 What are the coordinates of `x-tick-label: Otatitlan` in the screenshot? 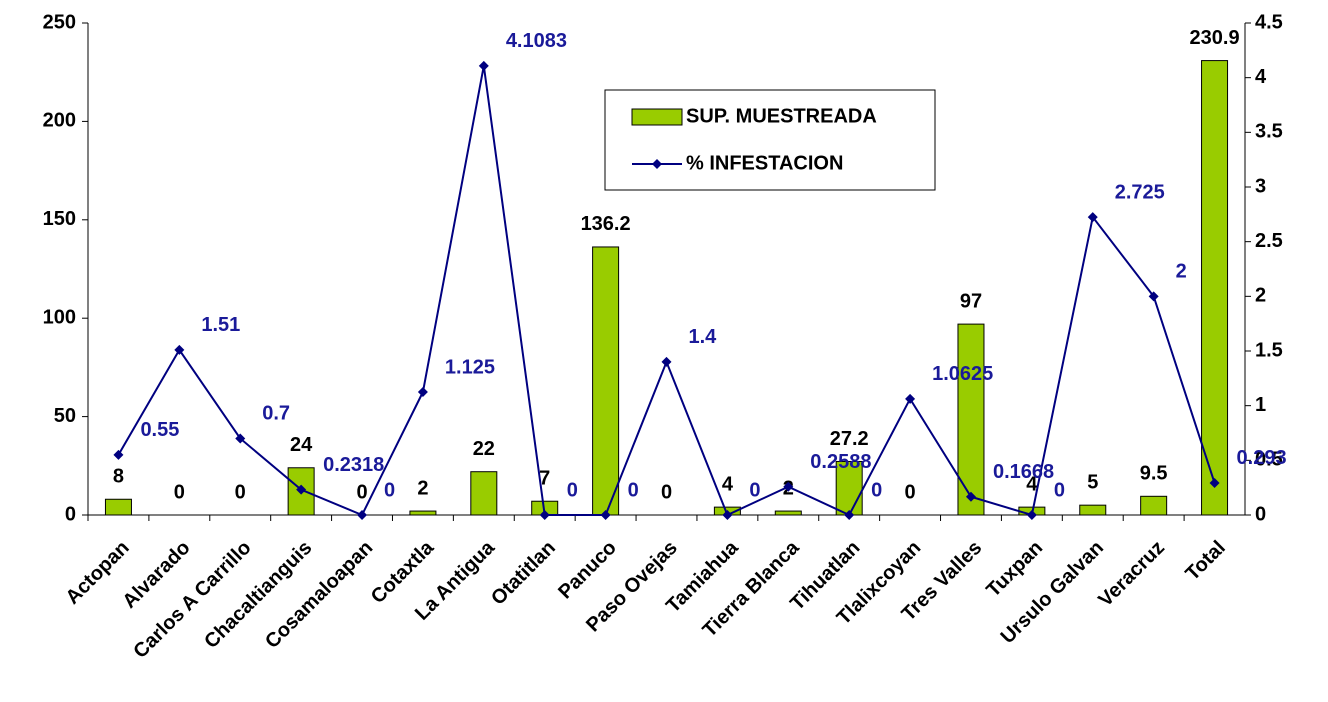 It's located at (523, 573).